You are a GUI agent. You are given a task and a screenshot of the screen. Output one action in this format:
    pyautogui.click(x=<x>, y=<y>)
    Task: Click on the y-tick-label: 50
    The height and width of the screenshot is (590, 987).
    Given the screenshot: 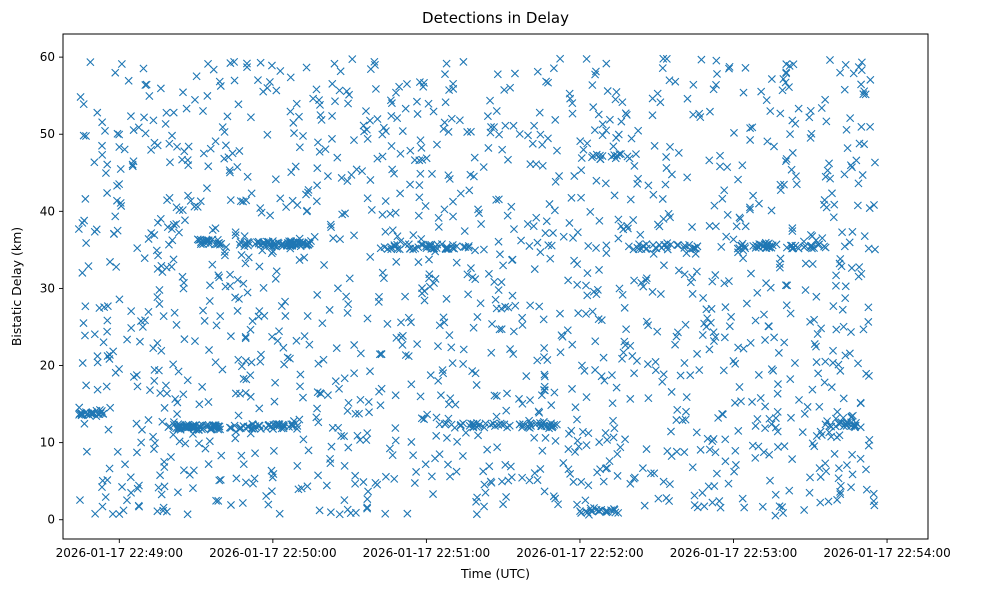 What is the action you would take?
    pyautogui.click(x=47, y=134)
    